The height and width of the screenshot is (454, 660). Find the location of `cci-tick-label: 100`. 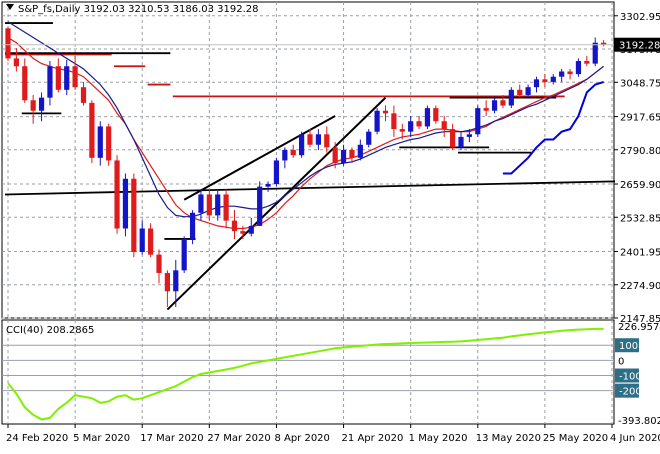

cci-tick-label: 100 is located at coordinates (628, 346).